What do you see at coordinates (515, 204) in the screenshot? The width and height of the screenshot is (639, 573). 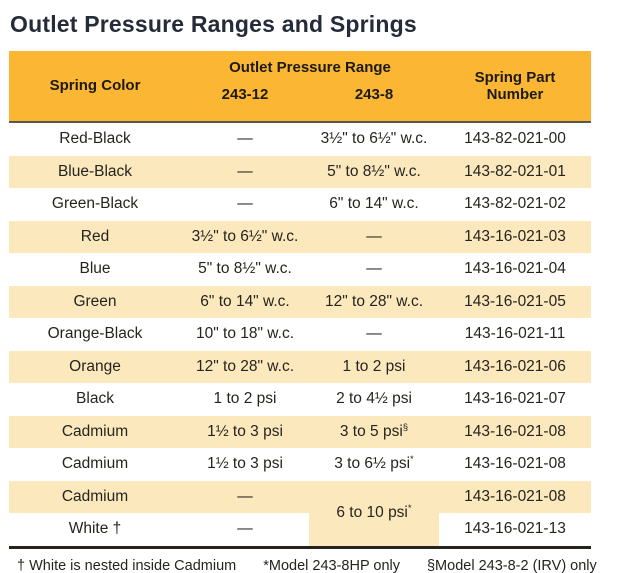 I see `part-number-cell: 143-82-021-02` at bounding box center [515, 204].